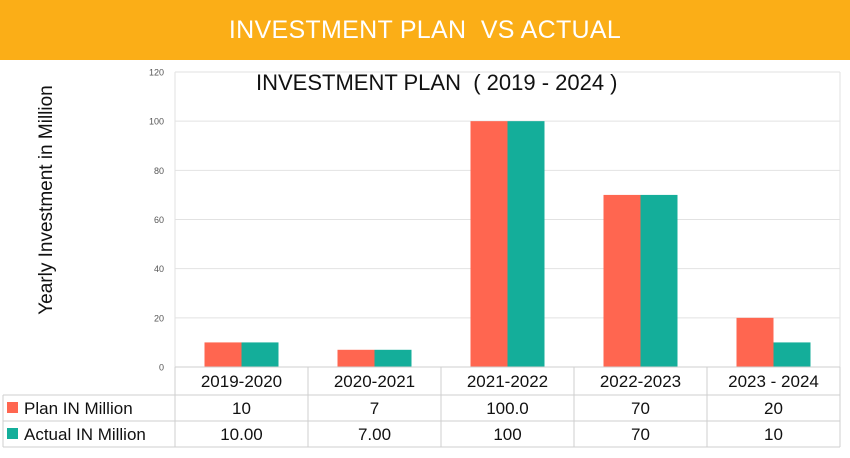 This screenshot has height=458, width=850. Describe the element at coordinates (507, 408) in the screenshot. I see `data-label: 100.0` at that location.